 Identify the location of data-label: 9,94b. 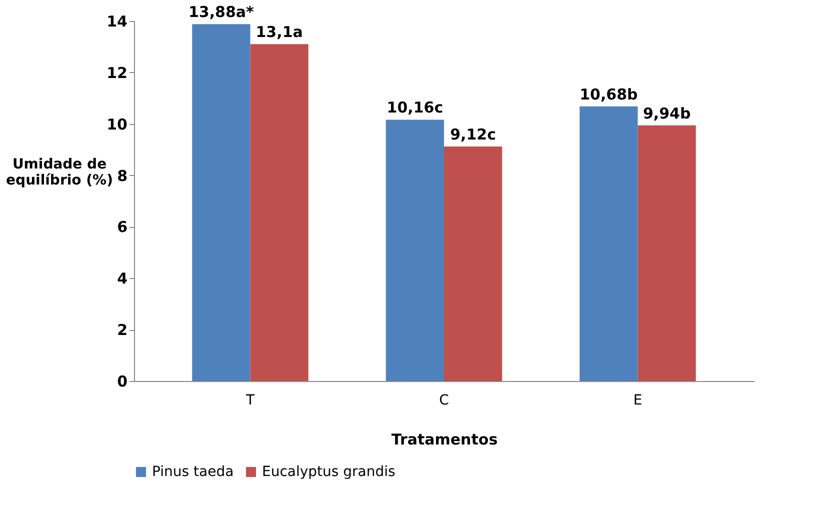
(666, 113).